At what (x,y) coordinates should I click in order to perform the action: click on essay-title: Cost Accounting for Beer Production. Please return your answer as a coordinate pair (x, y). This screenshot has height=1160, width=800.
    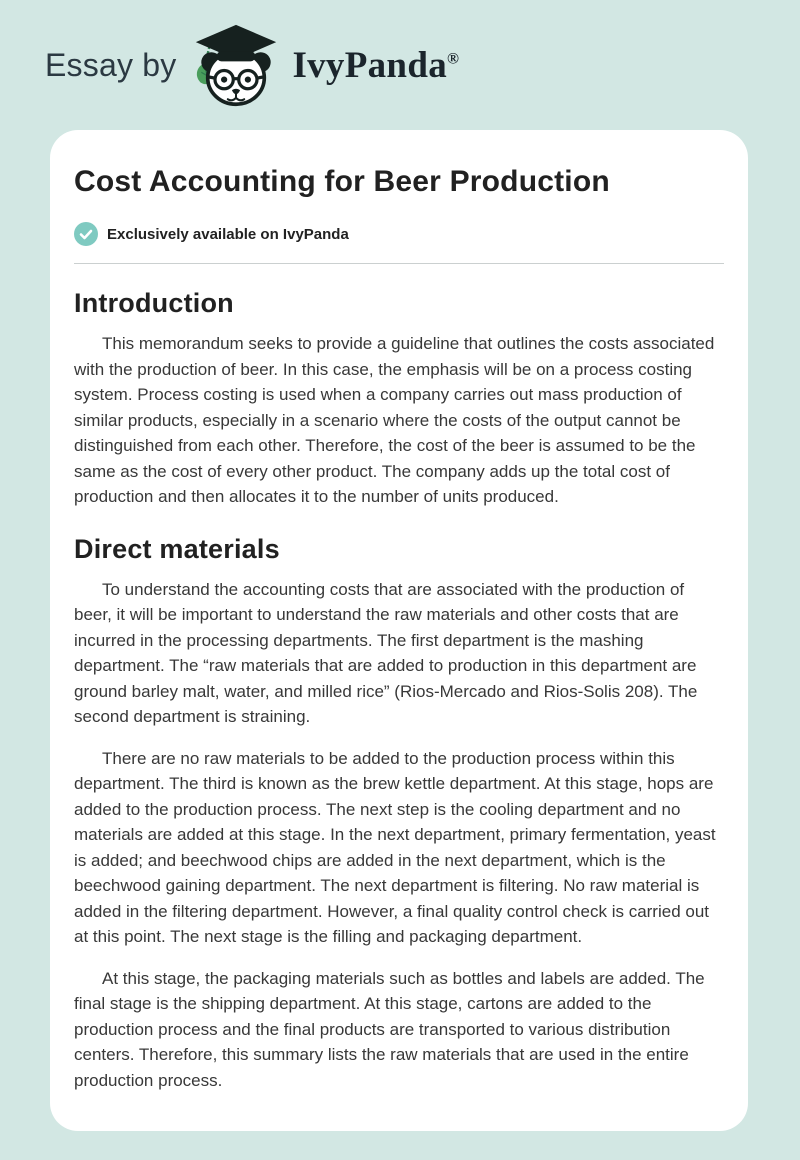
    Looking at the image, I should click on (342, 181).